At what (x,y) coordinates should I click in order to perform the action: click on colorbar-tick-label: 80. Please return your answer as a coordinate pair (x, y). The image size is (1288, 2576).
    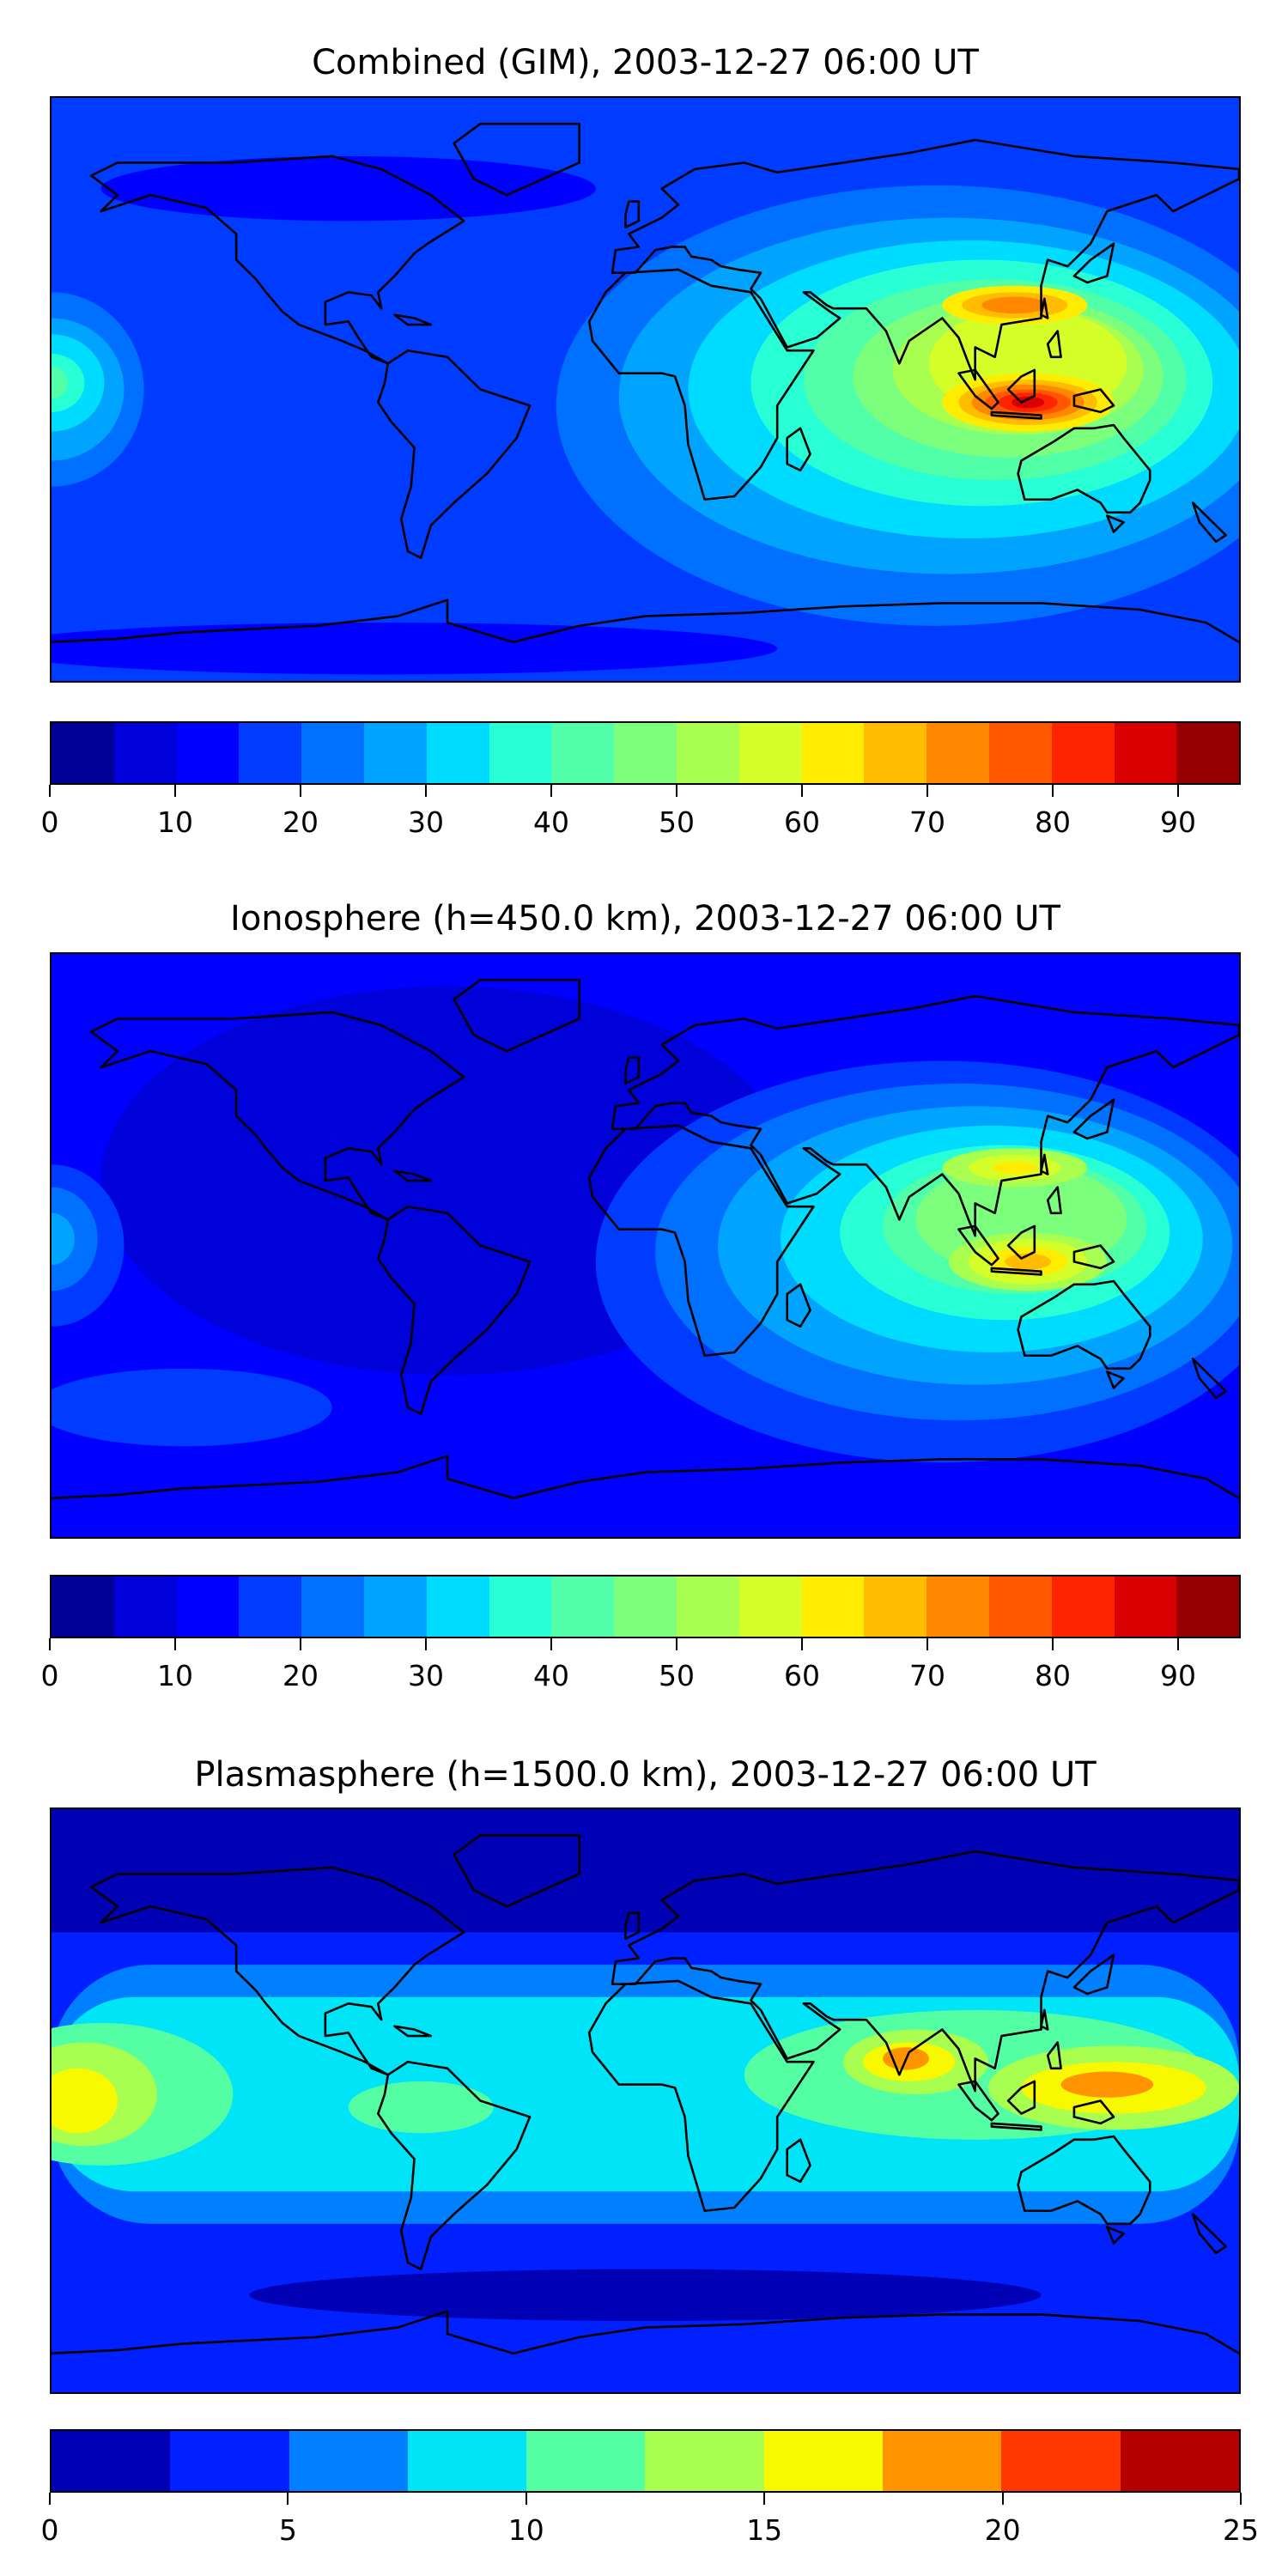
    Looking at the image, I should click on (1053, 822).